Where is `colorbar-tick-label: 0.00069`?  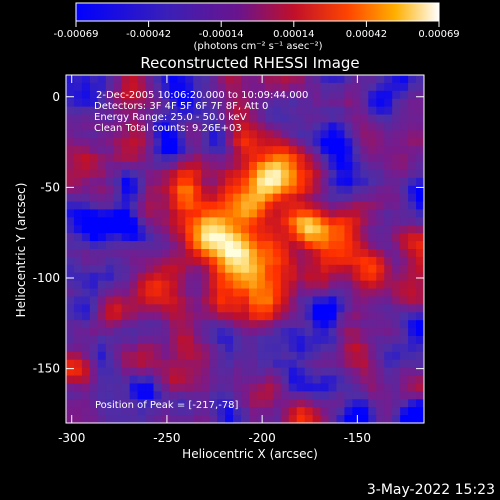 colorbar-tick-label: 0.00069 is located at coordinates (438, 34).